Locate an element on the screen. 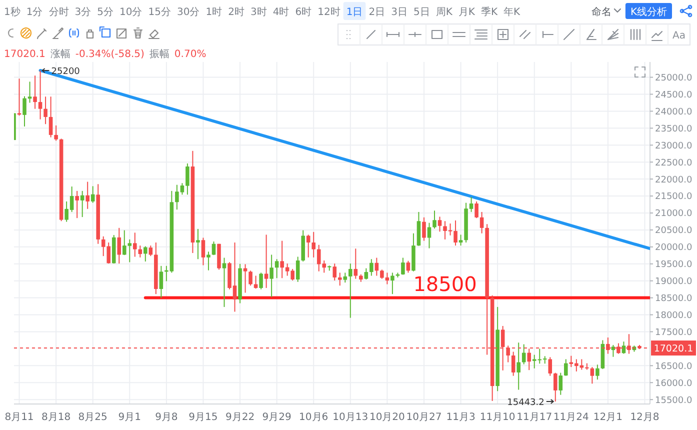 The image size is (697, 430). x-tick-label: 12月1 is located at coordinates (607, 417).